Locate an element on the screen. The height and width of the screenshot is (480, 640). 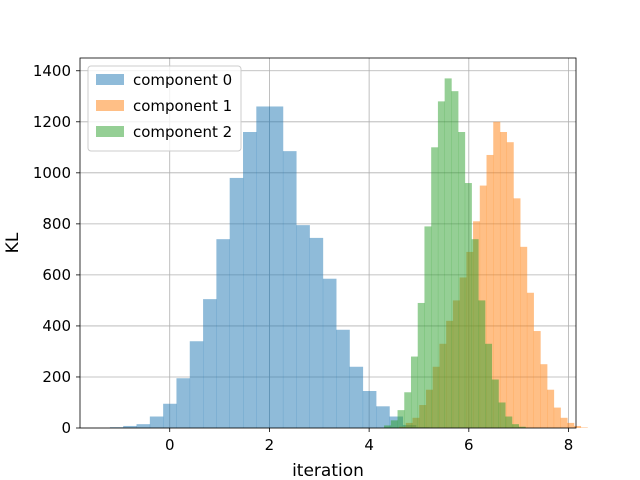
x-tick-label: 2 is located at coordinates (270, 445).